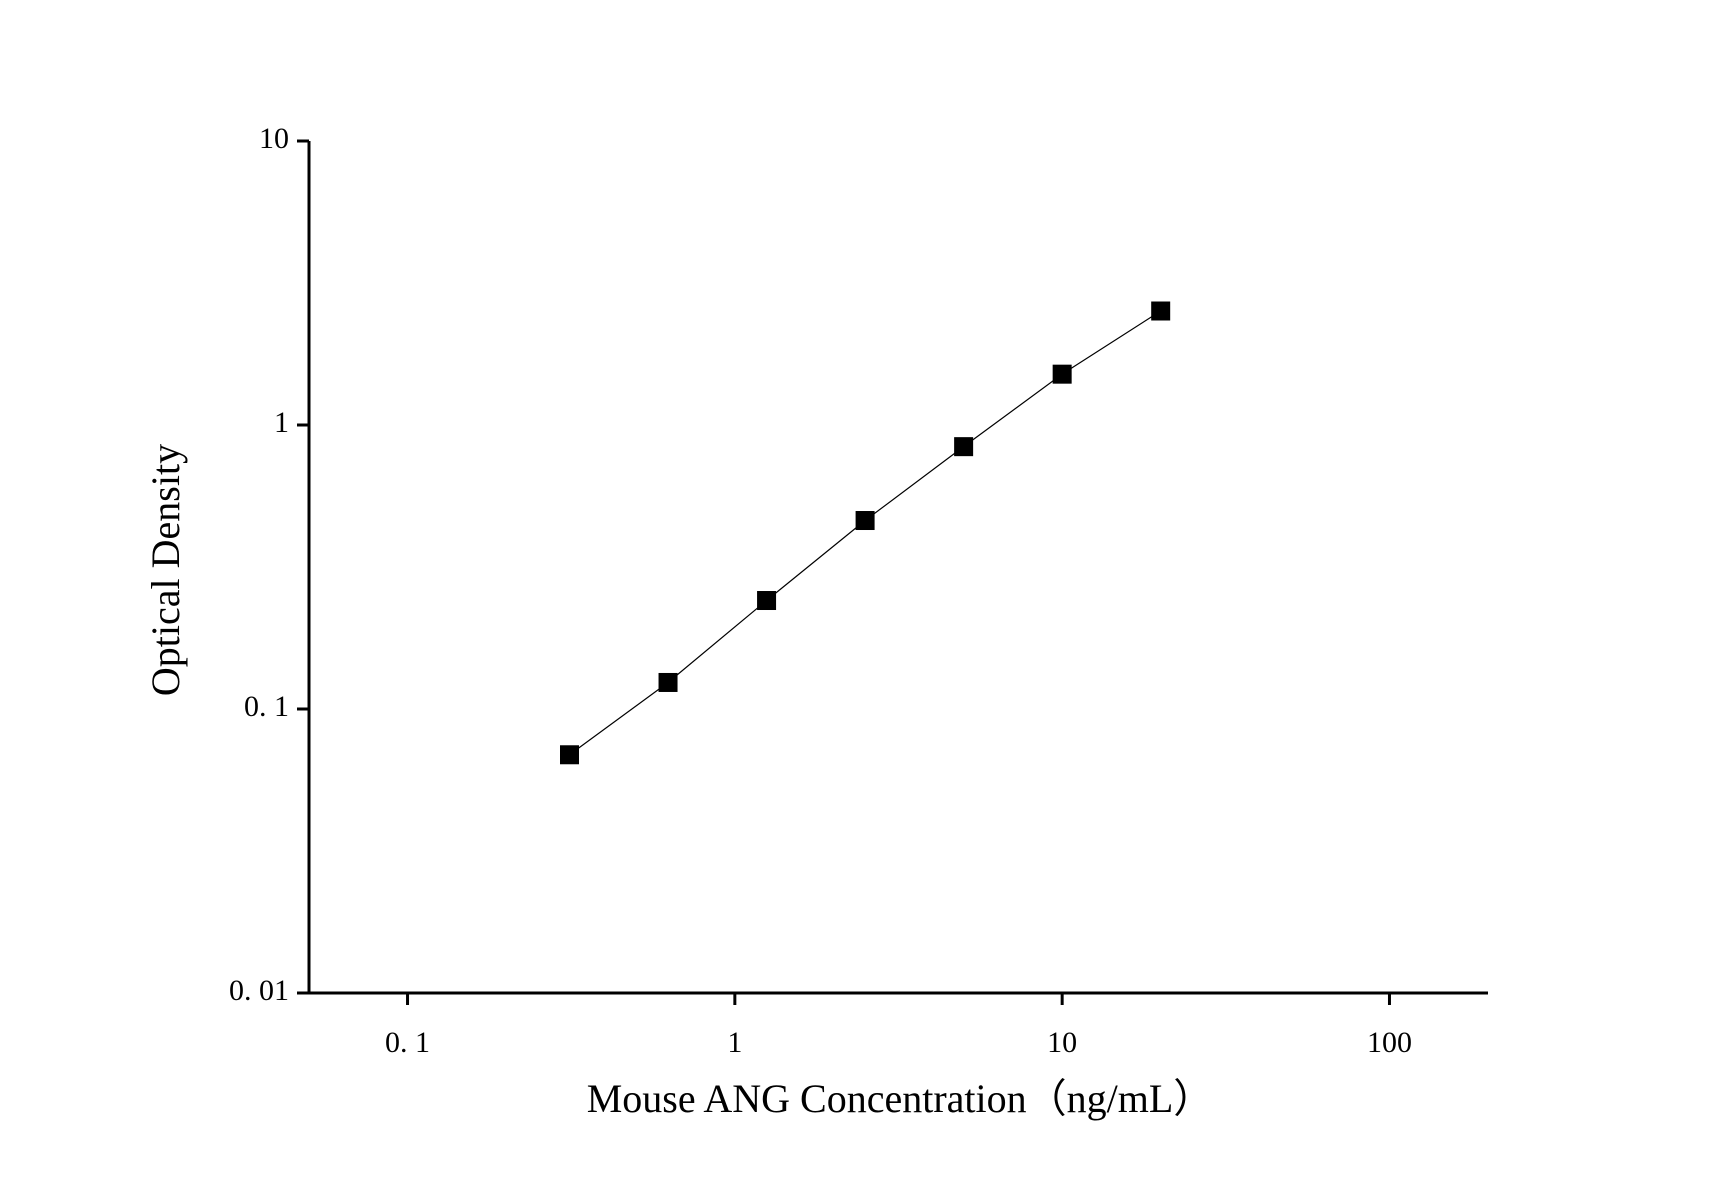 This screenshot has width=1710, height=1195. Describe the element at coordinates (1062, 1042) in the screenshot. I see `x-tick-label: 10` at that location.